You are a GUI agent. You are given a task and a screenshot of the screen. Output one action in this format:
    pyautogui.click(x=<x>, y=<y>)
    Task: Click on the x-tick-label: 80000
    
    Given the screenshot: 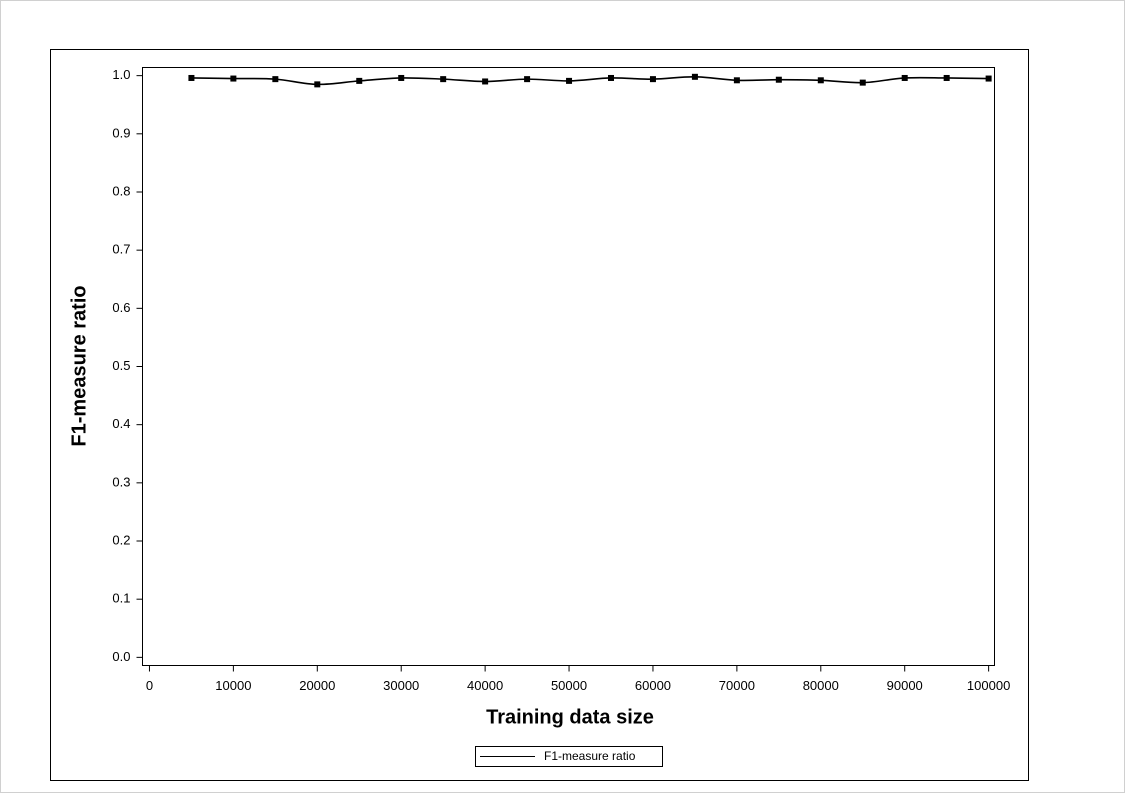 What is the action you would take?
    pyautogui.click(x=821, y=685)
    